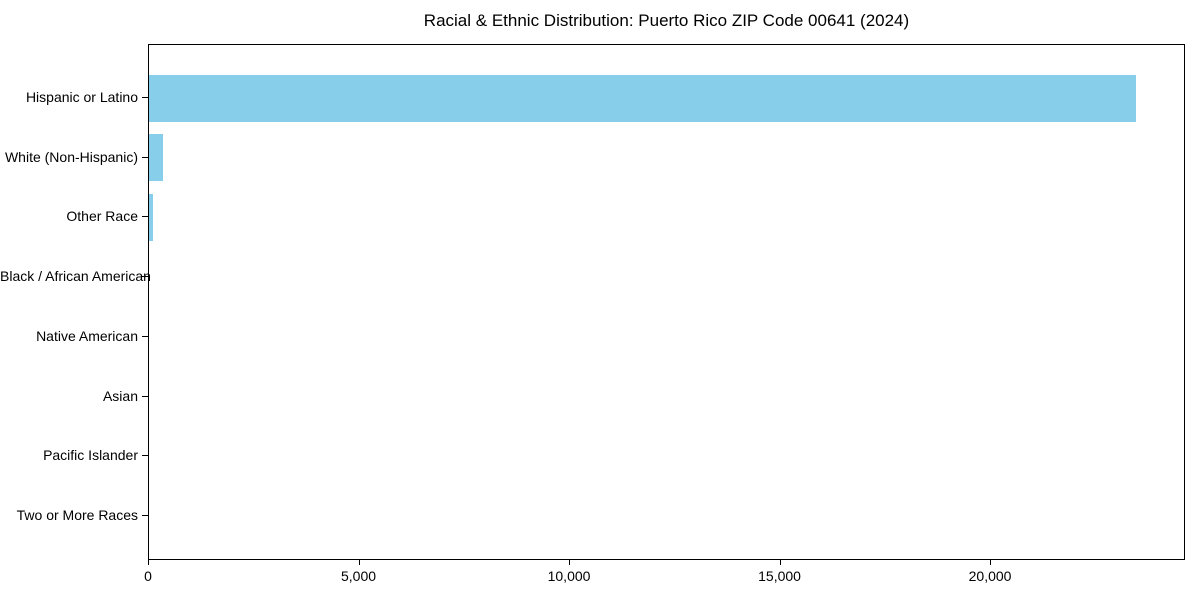 This screenshot has width=1200, height=600. I want to click on bar-hispanic-or-latino, so click(643, 98).